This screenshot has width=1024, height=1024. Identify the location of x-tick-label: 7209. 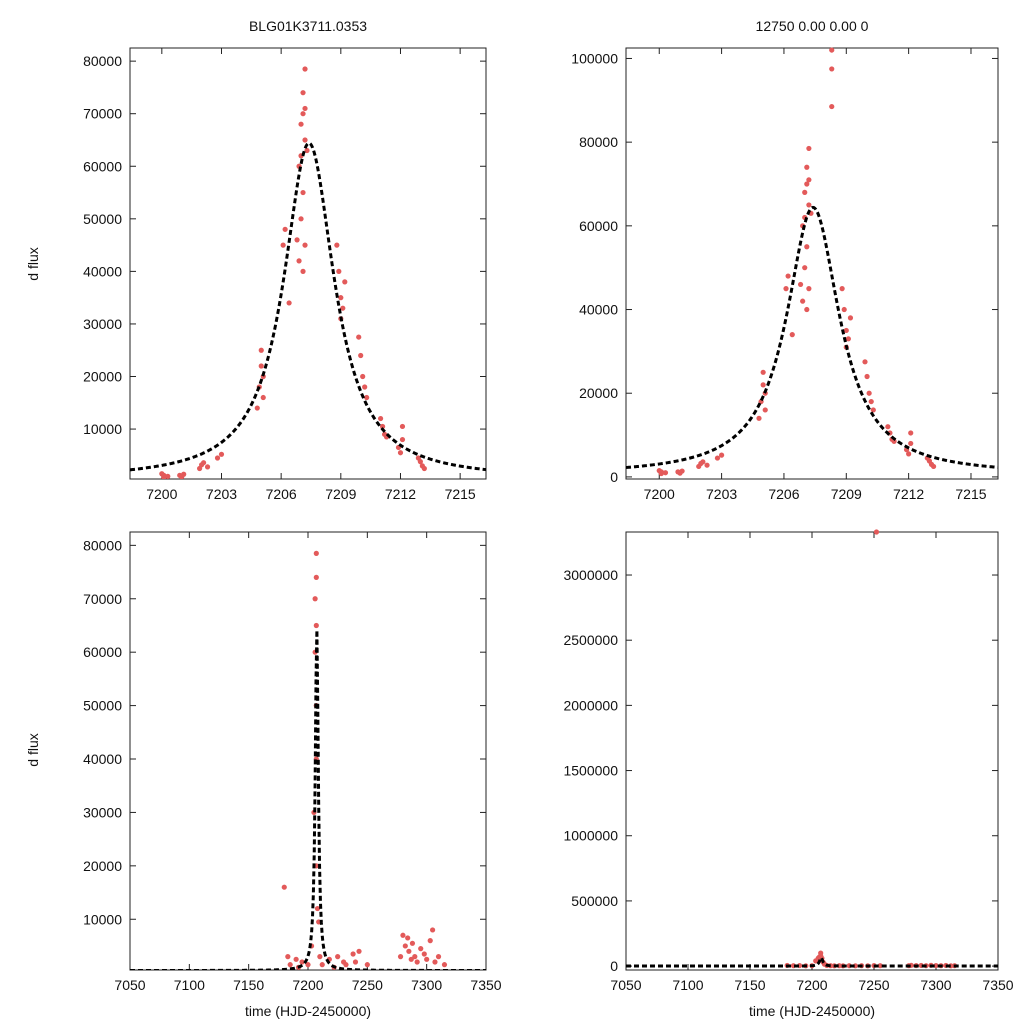
(340, 494).